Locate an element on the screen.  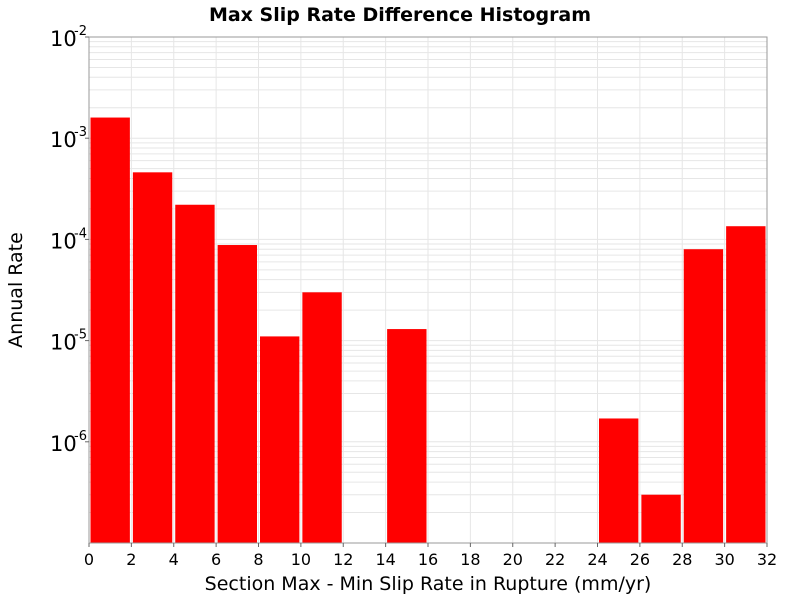
x-tick-label: 10 is located at coordinates (301, 559).